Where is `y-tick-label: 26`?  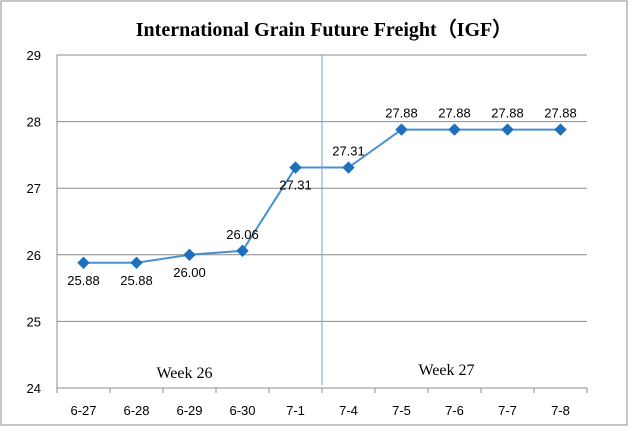 y-tick-label: 26 is located at coordinates (34, 255).